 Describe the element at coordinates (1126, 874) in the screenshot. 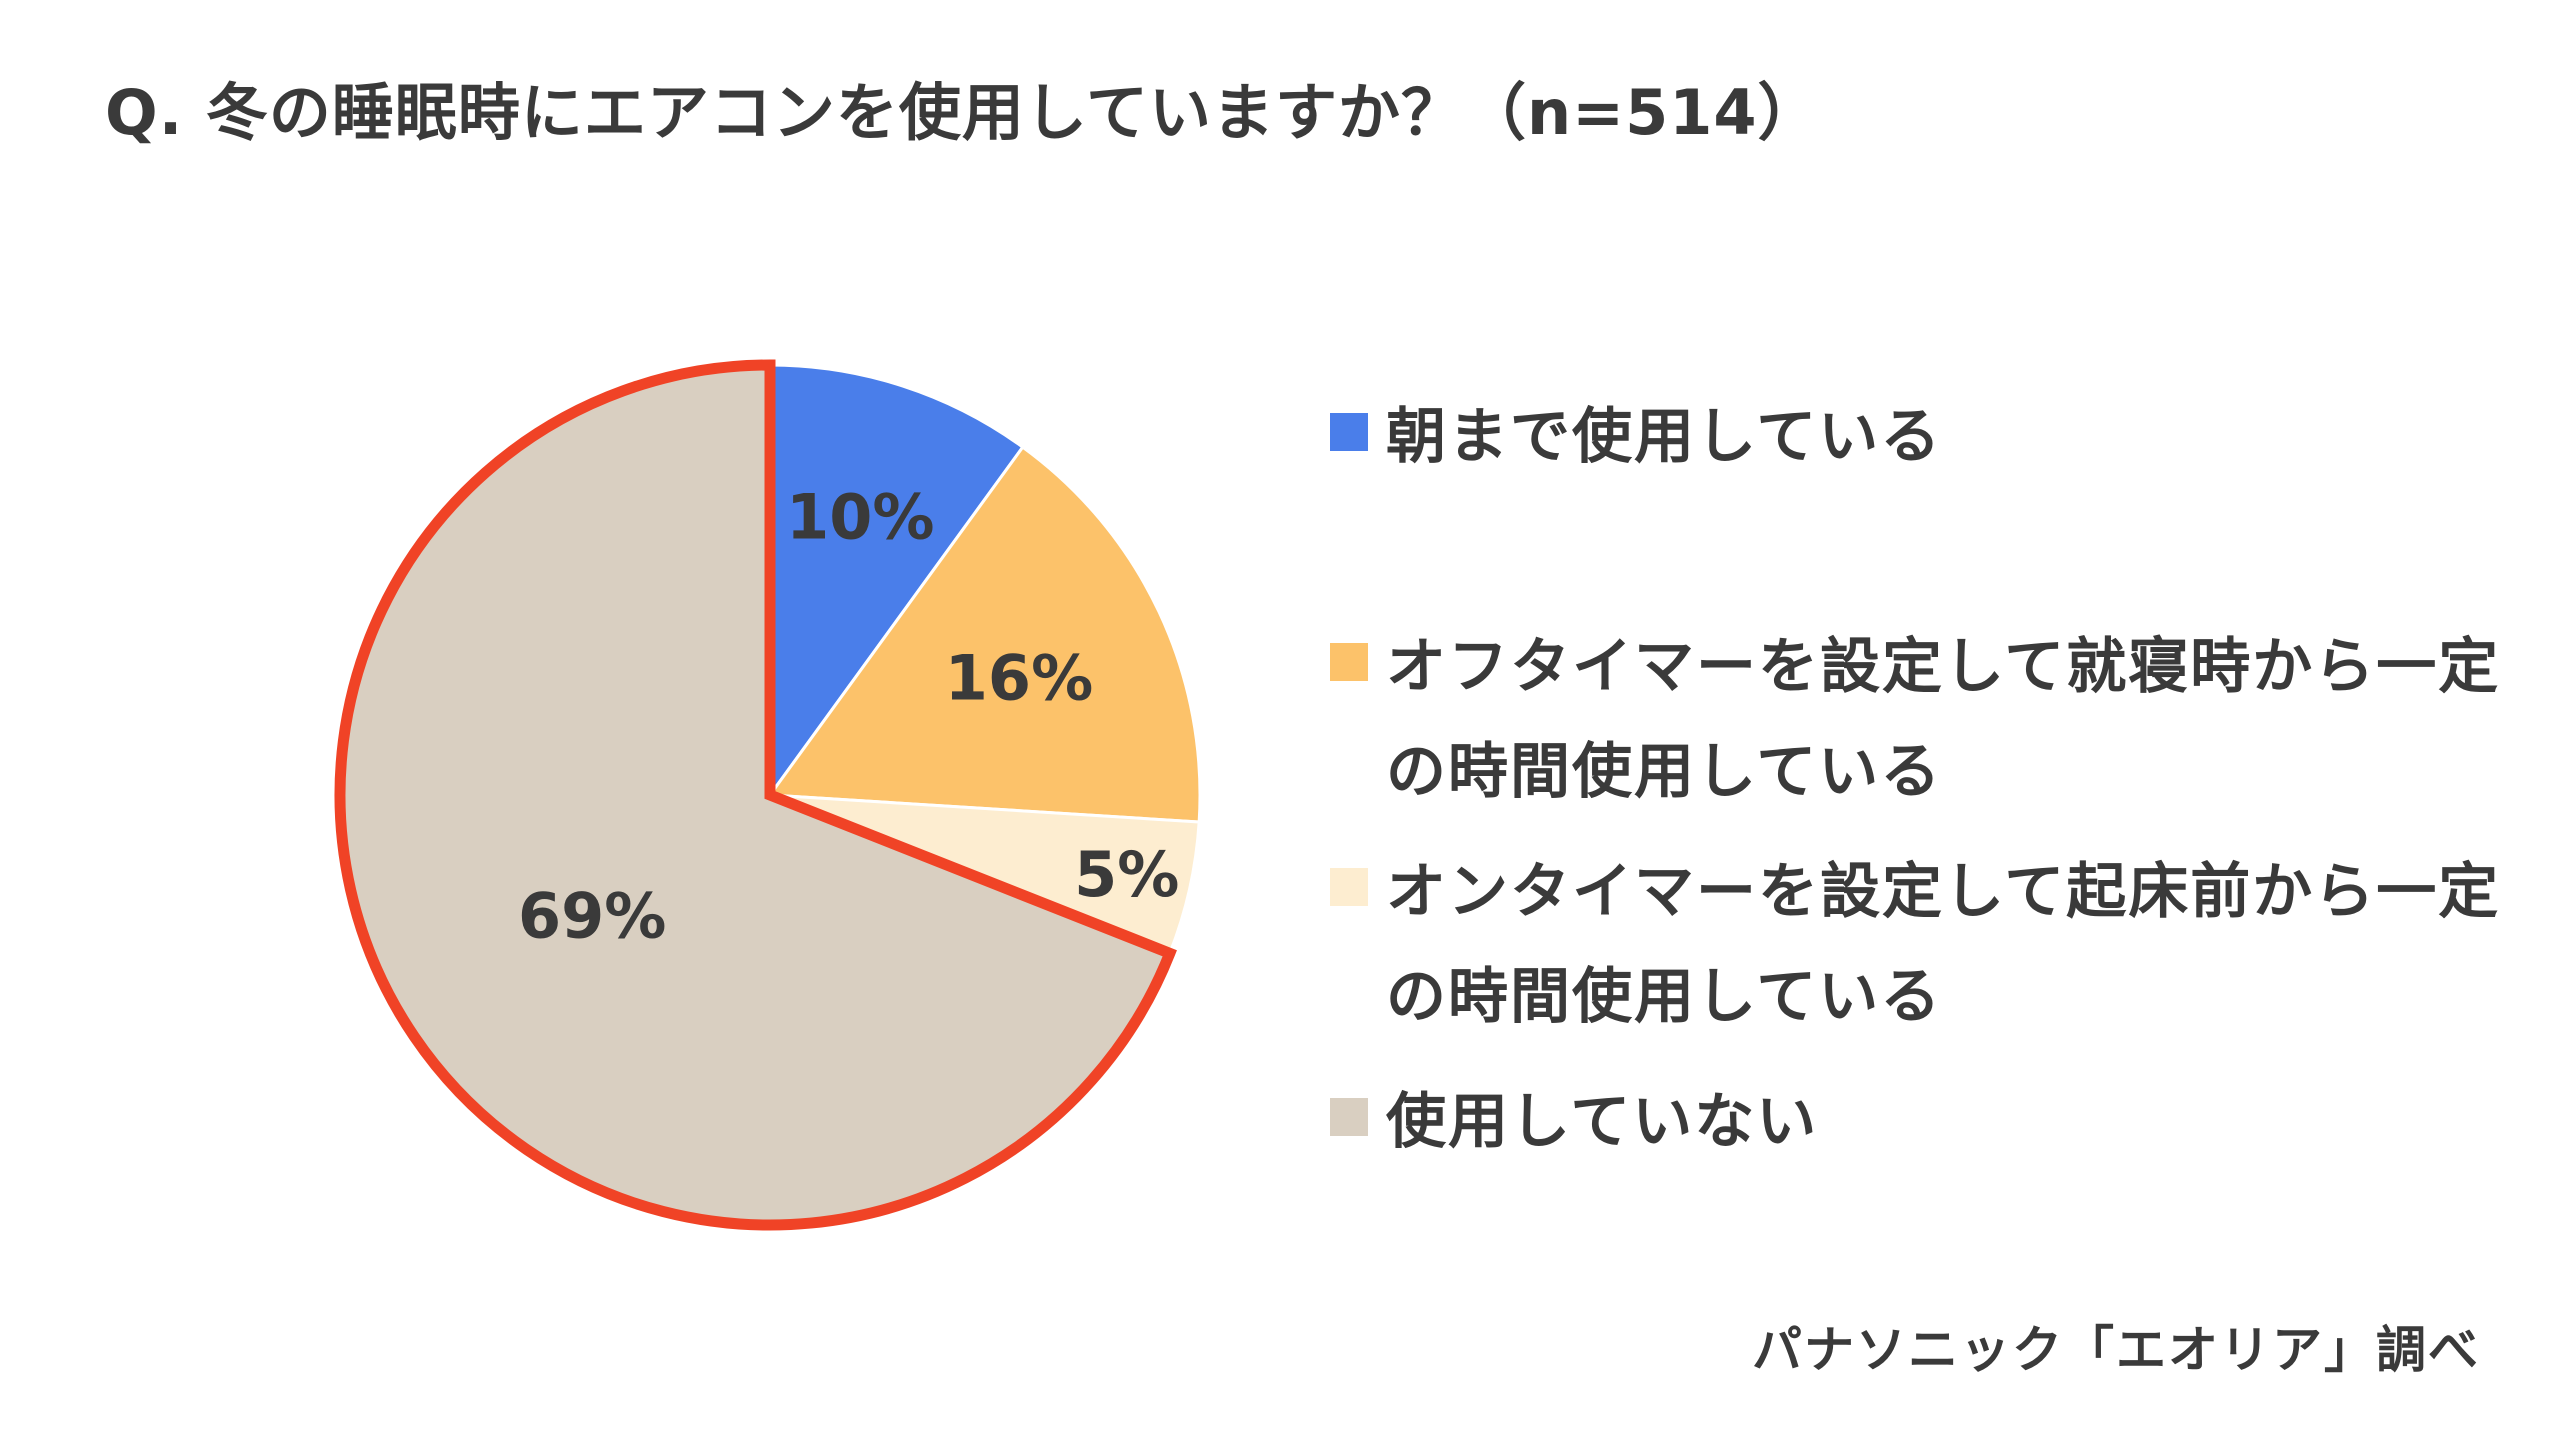

I see `slice-label-2: 5%` at that location.